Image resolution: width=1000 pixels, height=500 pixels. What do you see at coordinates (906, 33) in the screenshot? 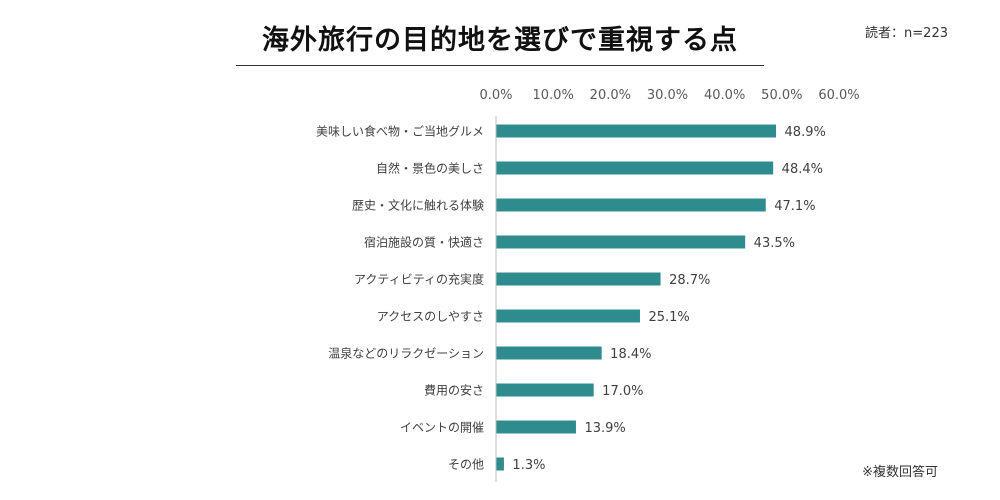
I see `respondents-count: 読者：n=223` at bounding box center [906, 33].